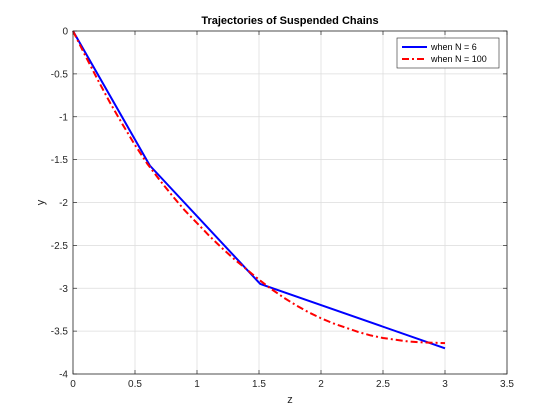 The image size is (560, 420). What do you see at coordinates (135, 384) in the screenshot?
I see `x-tick-label: 0.5` at bounding box center [135, 384].